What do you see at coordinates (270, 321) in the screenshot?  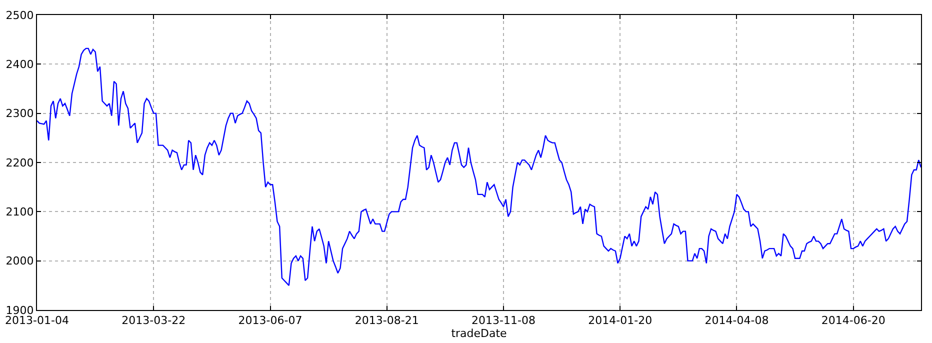 I see `x-tick-label: 2013-06-07` at bounding box center [270, 321].